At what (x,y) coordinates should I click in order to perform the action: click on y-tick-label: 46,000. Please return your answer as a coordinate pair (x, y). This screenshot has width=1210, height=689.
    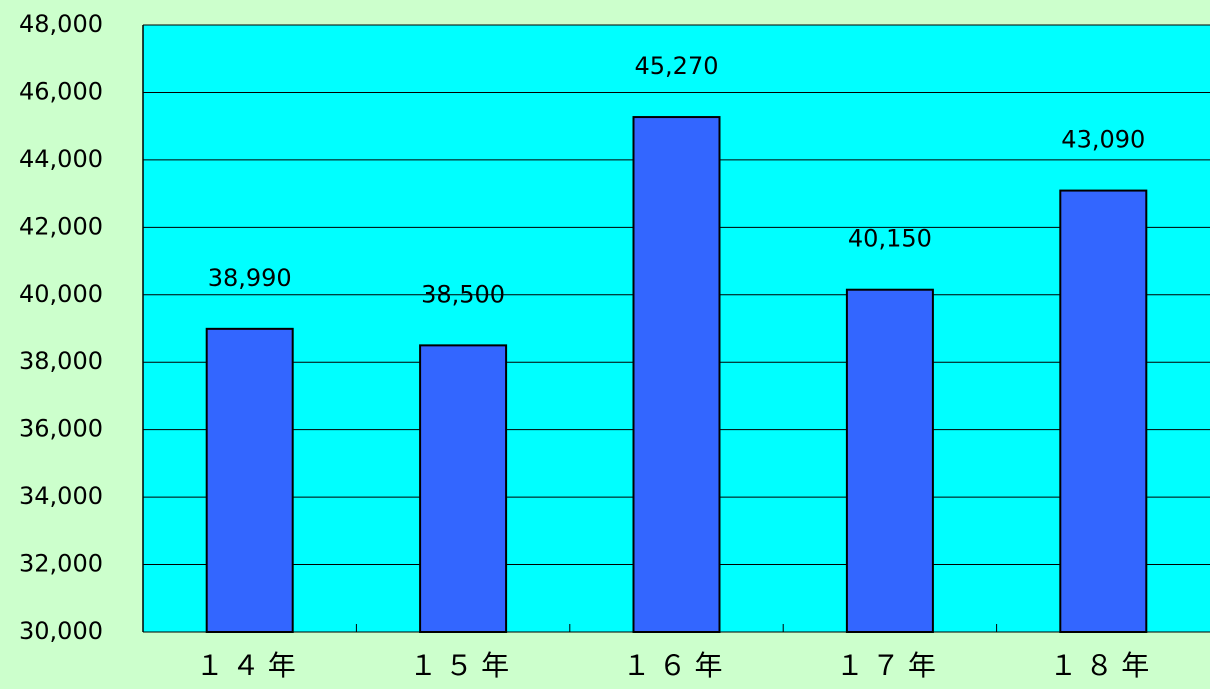
    Looking at the image, I should click on (61, 91).